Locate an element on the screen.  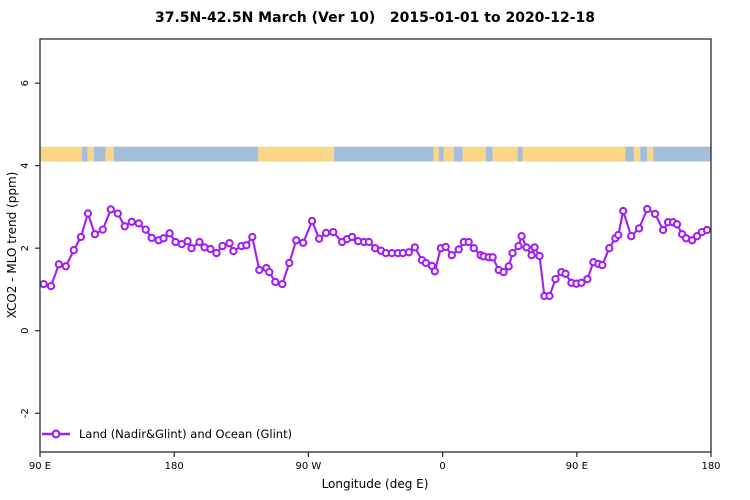
x-tick-label: 90 W is located at coordinates (309, 466).